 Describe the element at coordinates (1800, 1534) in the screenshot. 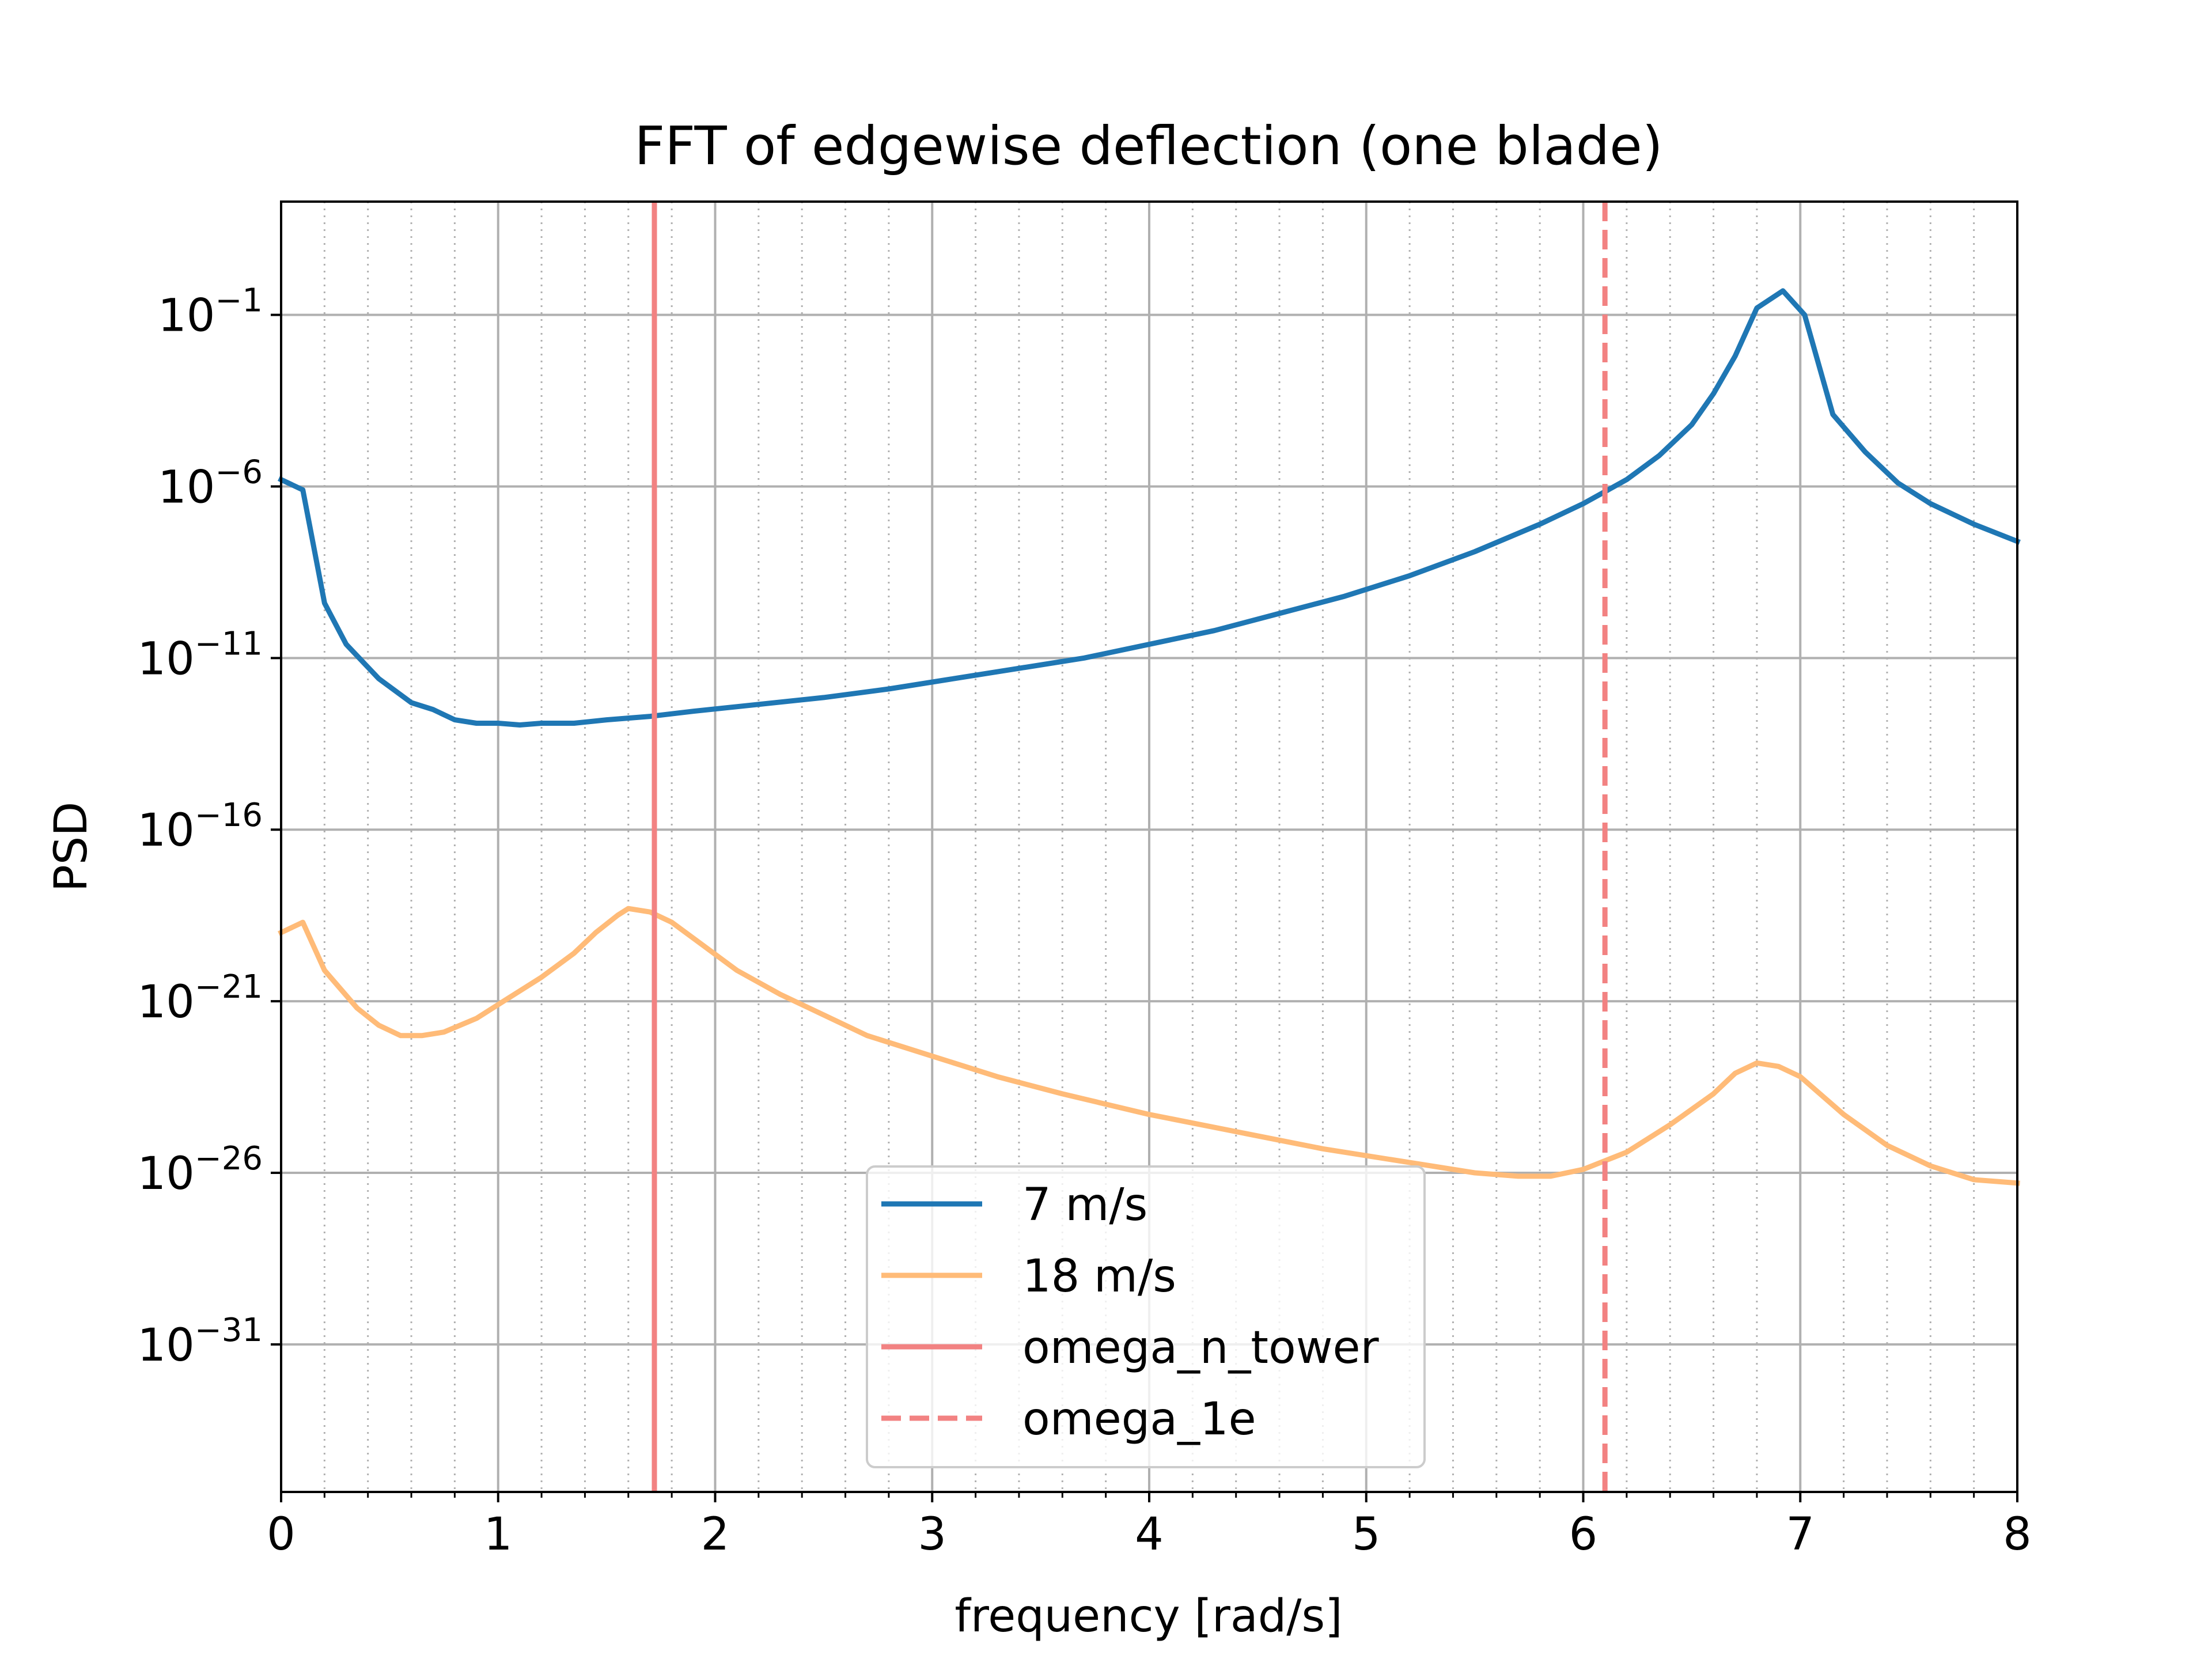

I see `x-tick-label: 7` at that location.